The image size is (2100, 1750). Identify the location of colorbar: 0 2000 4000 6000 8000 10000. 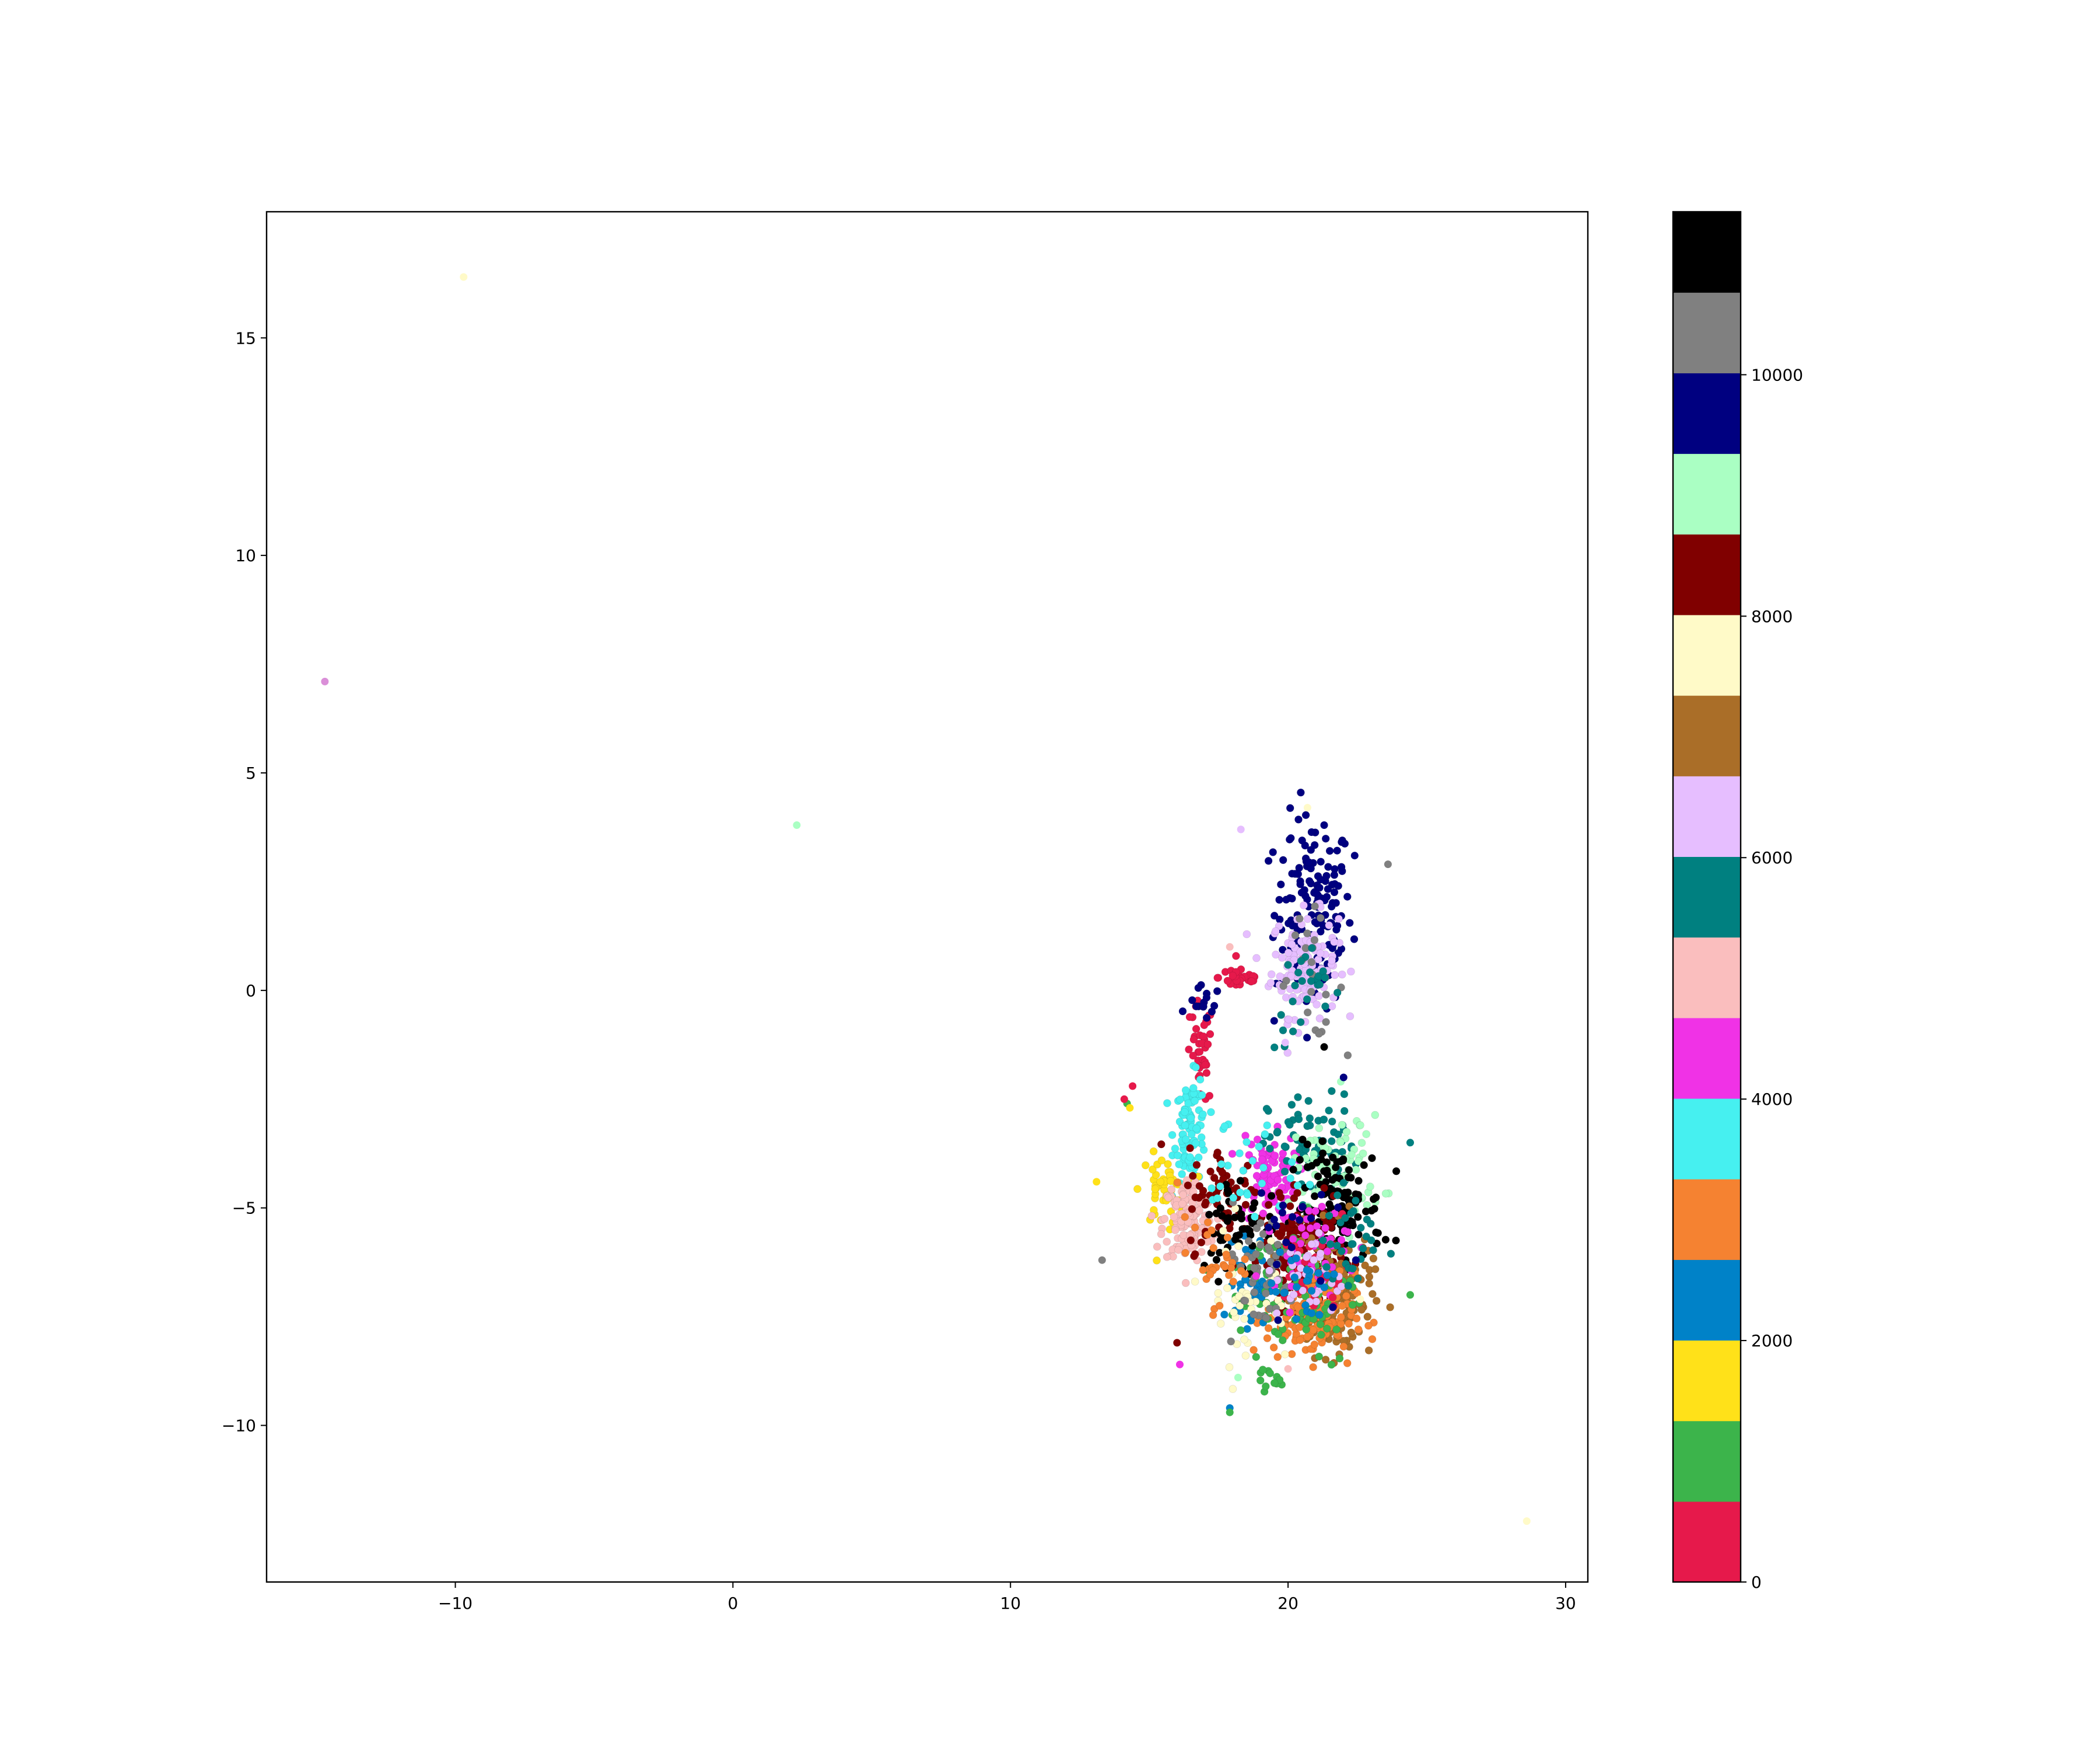
(1737, 901).